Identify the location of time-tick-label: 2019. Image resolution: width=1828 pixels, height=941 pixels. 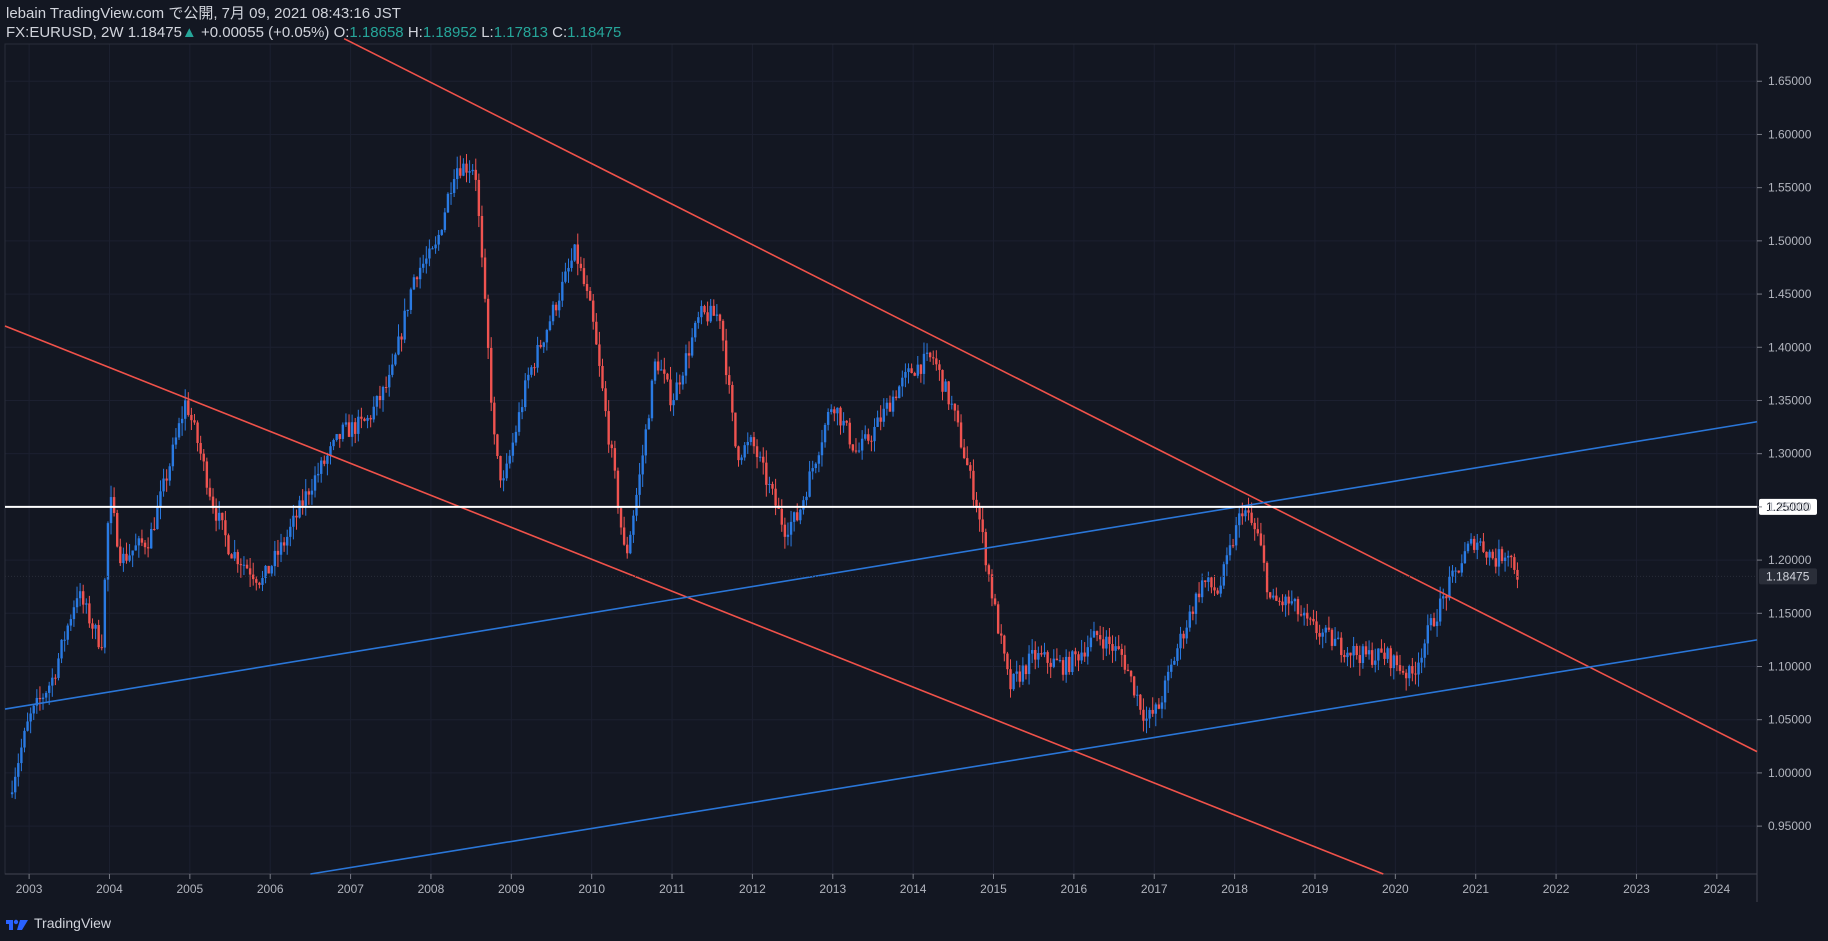
(1315, 889).